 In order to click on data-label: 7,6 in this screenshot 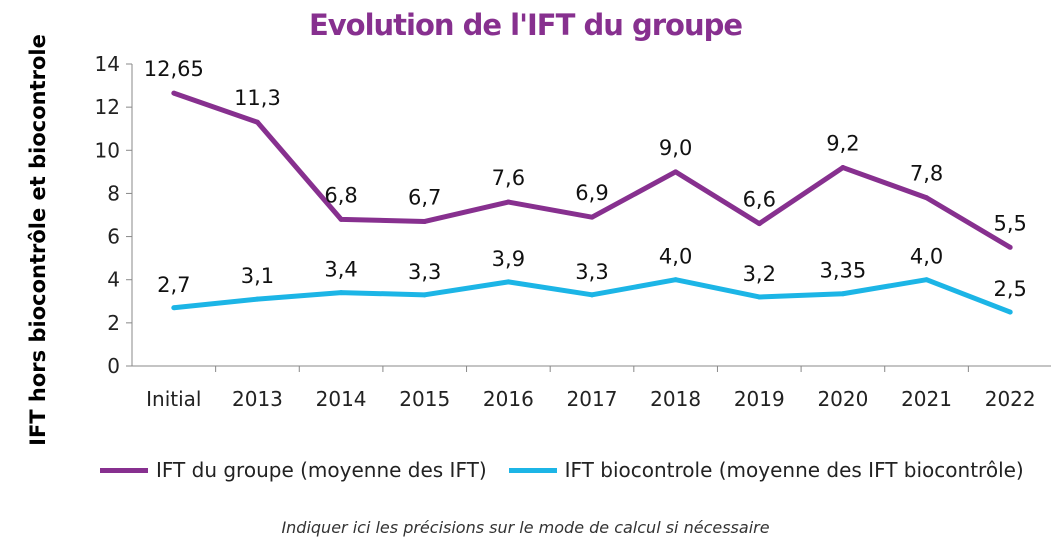, I will do `click(508, 178)`.